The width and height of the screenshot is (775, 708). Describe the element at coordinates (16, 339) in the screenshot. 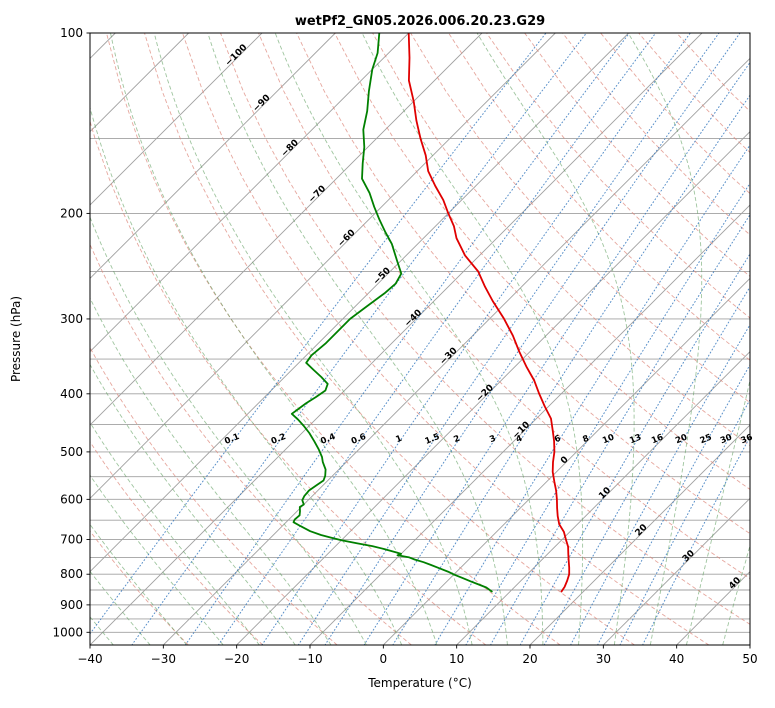

I see `y-axis-label: Pressure (hPa)` at that location.